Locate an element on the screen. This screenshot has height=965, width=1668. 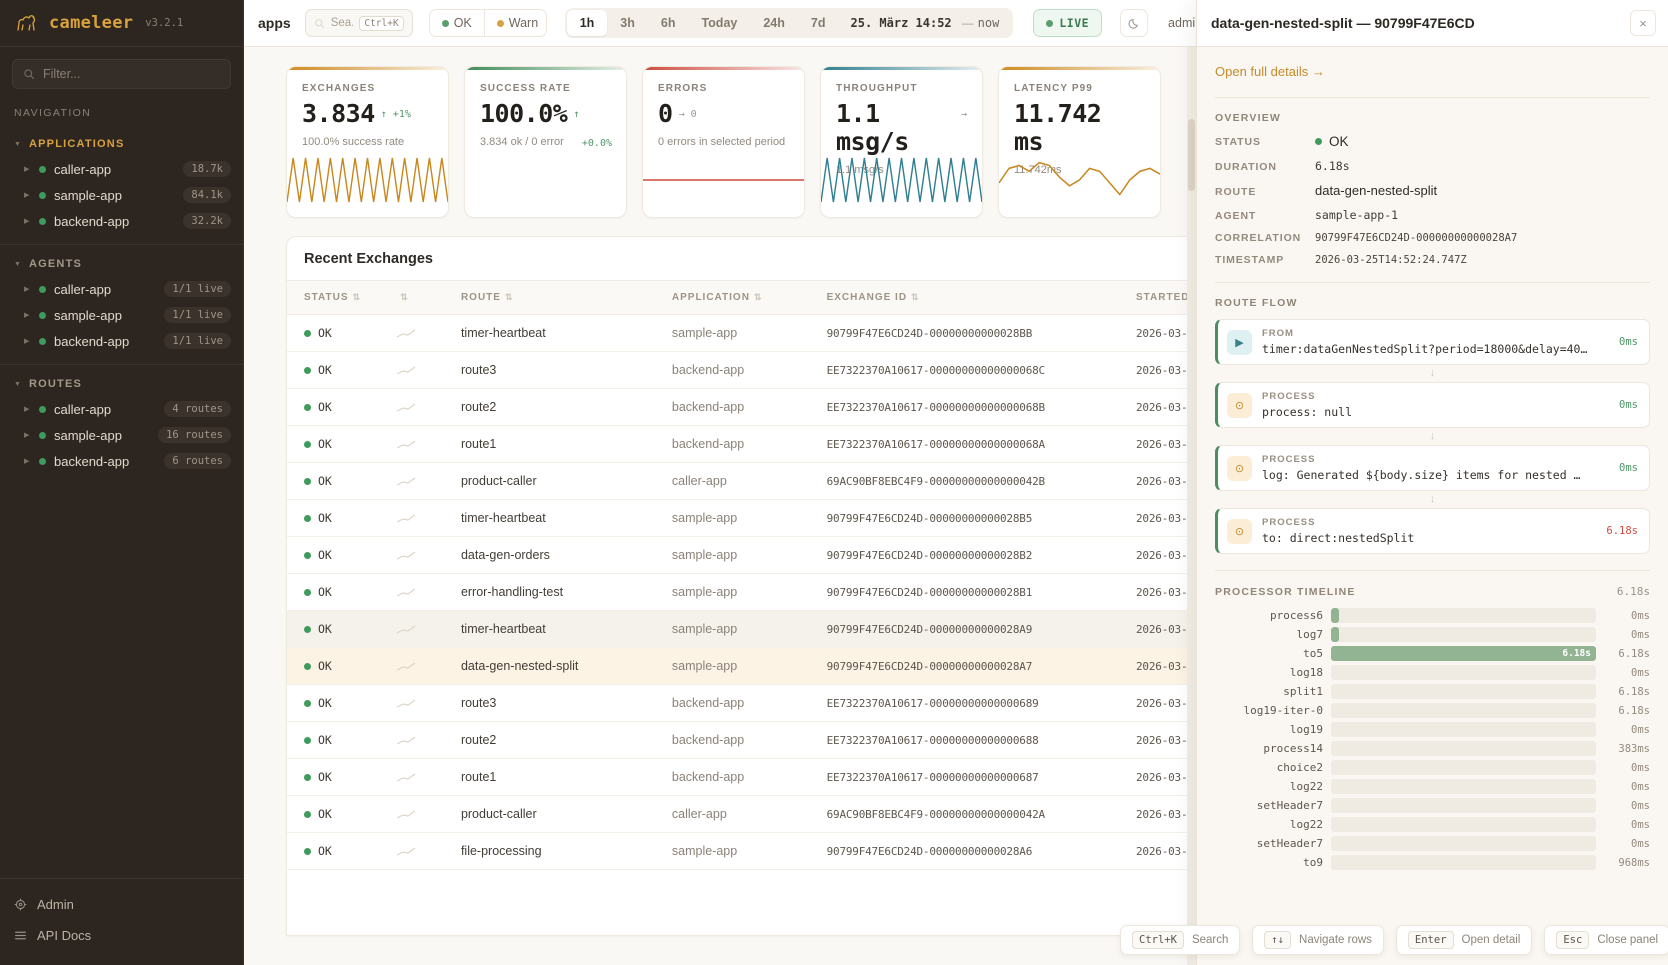
timeline-row: process6 0ms is located at coordinates (1432, 615).